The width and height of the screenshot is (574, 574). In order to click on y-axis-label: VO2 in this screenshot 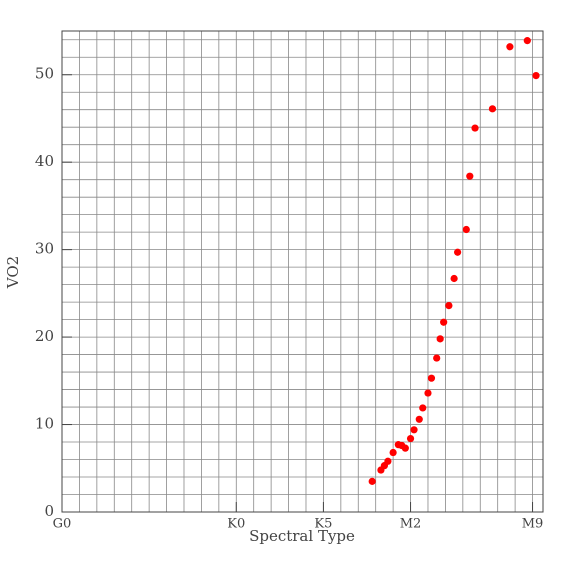, I will do `click(13, 272)`.